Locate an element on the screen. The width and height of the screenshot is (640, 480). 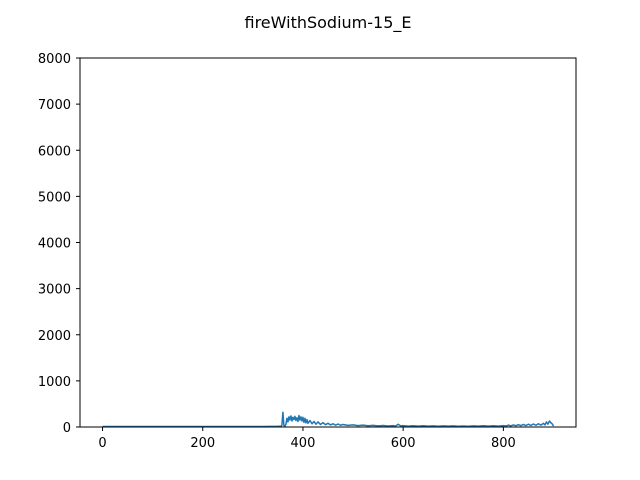
y-tick-label: 5000 is located at coordinates (54, 197).